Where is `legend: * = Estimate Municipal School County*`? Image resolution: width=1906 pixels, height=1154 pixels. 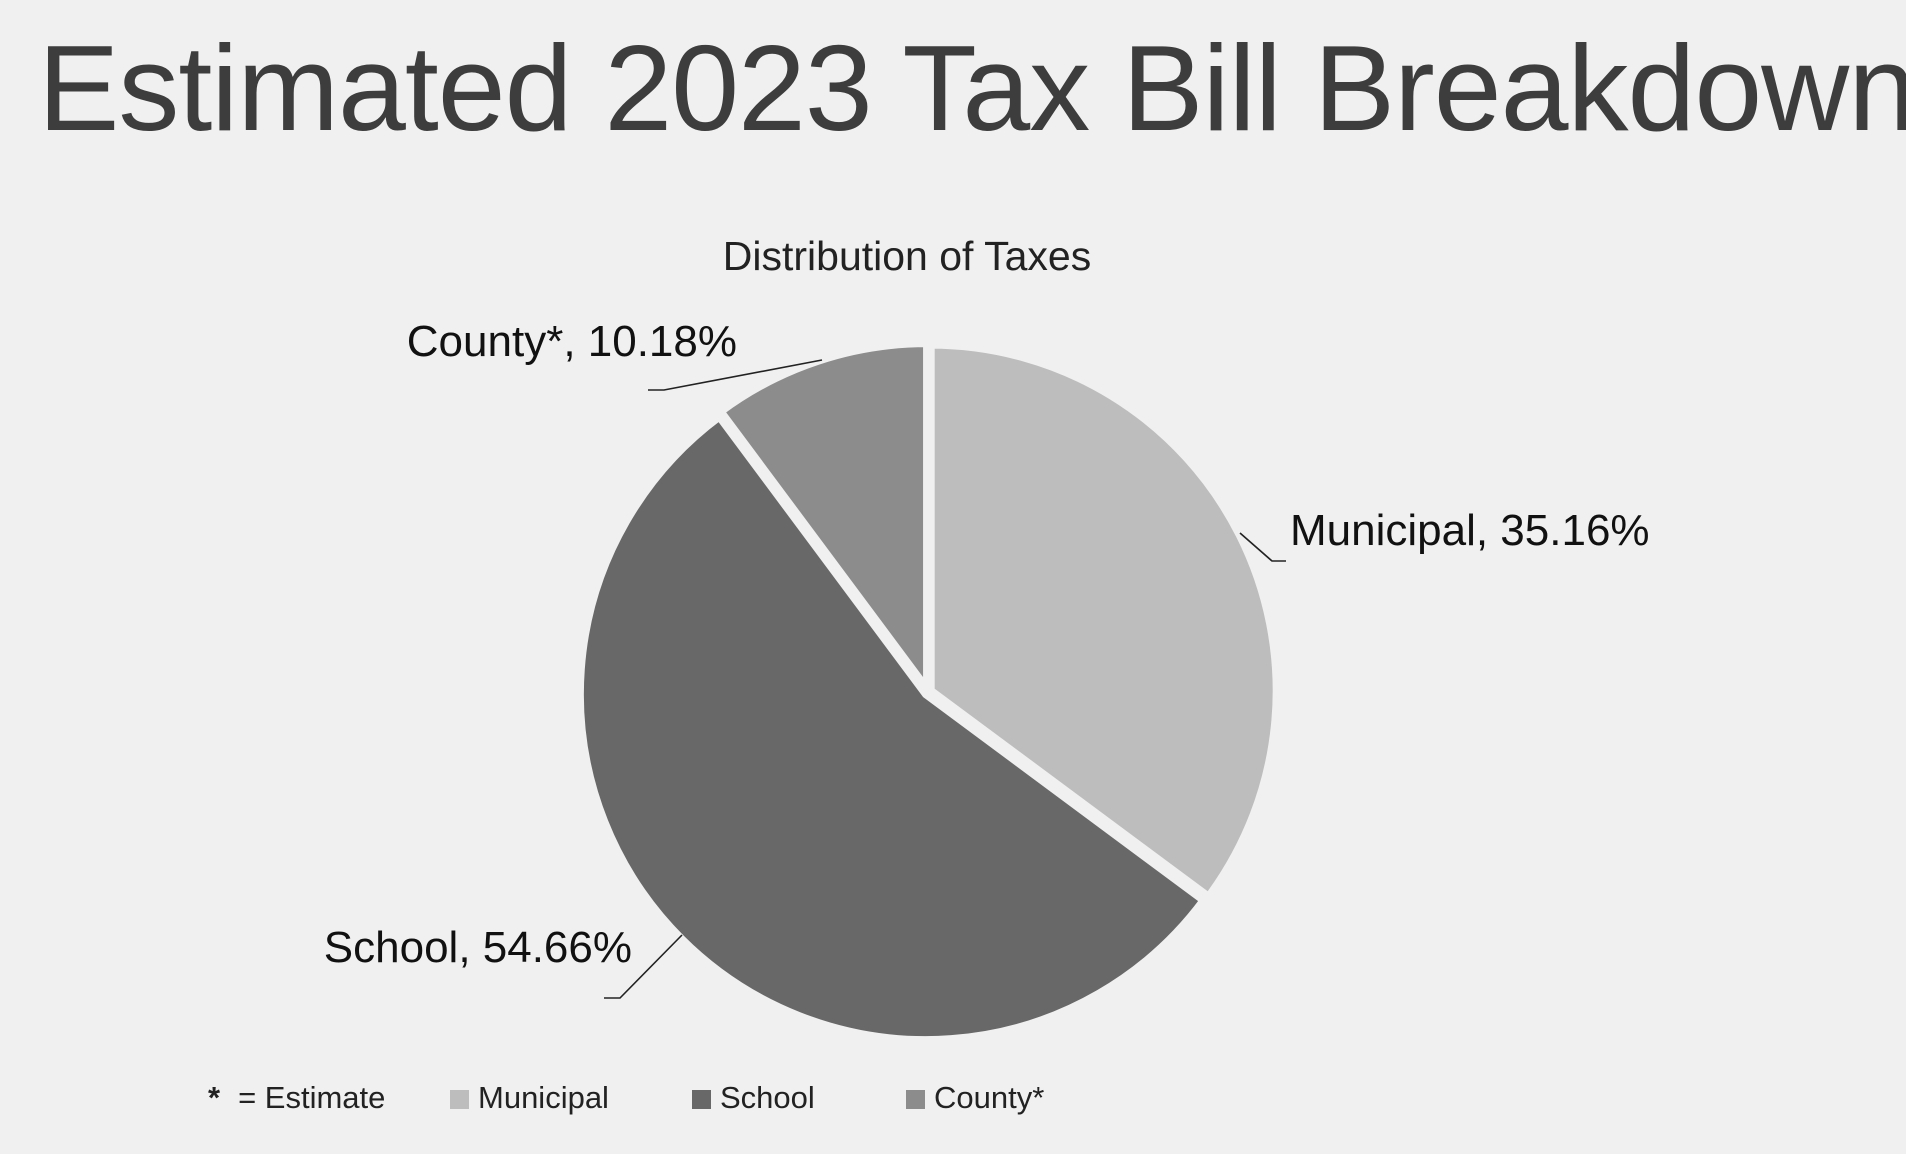
legend: * = Estimate Municipal School County* is located at coordinates (953, 1100).